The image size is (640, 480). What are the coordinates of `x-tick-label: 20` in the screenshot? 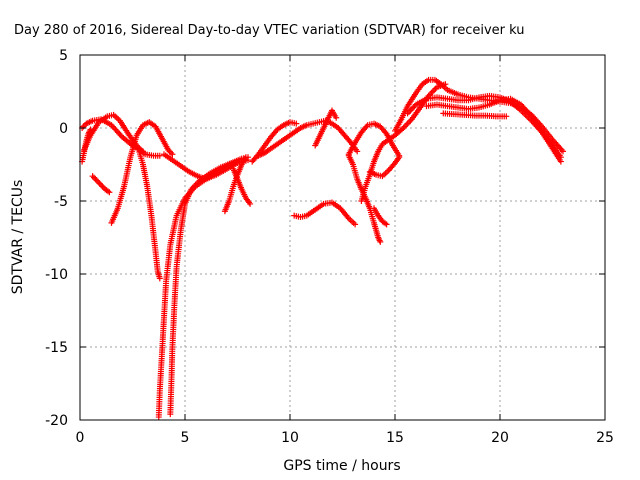 It's located at (500, 438).